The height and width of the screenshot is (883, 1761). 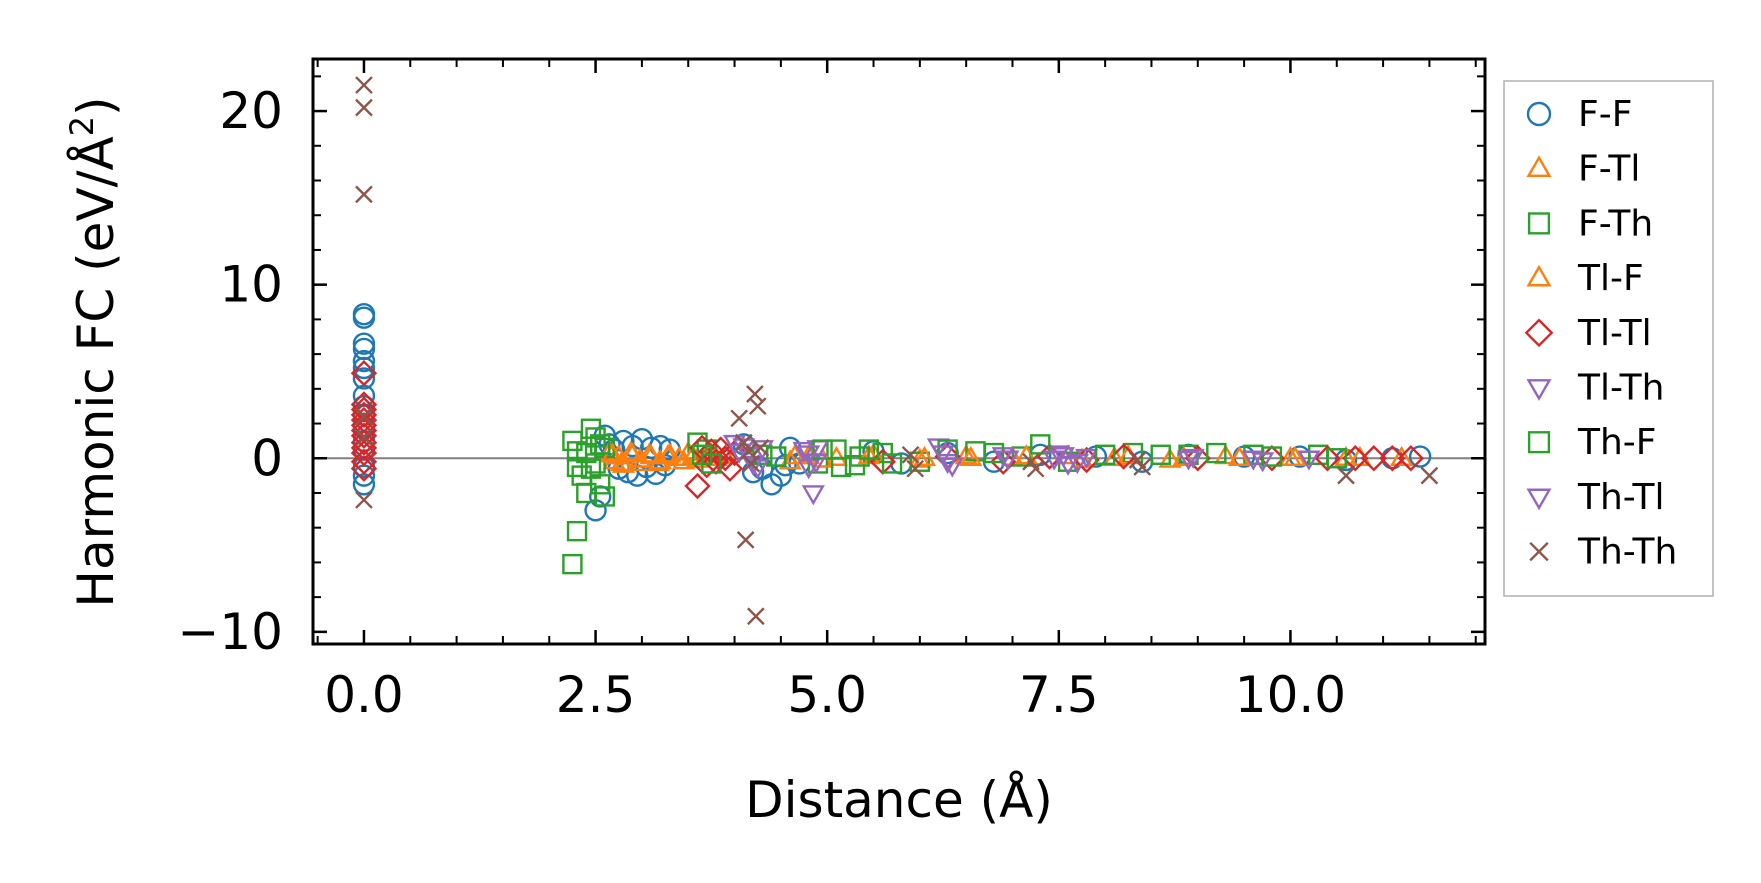 I want to click on series-th-tl, so click(x=1001, y=461).